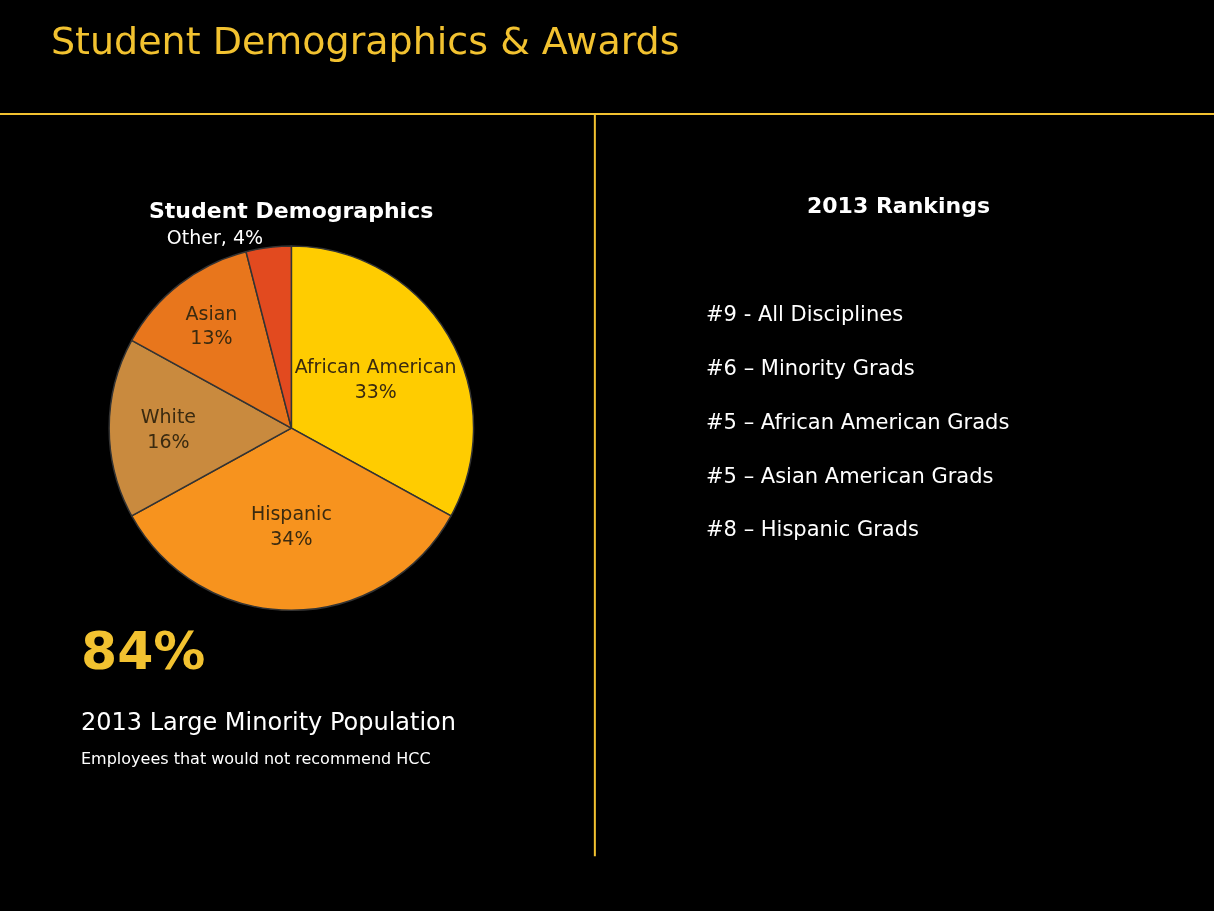 Image resolution: width=1214 pixels, height=911 pixels. Describe the element at coordinates (812, 529) in the screenshot. I see `text: #8 – Hispanic Grads` at that location.